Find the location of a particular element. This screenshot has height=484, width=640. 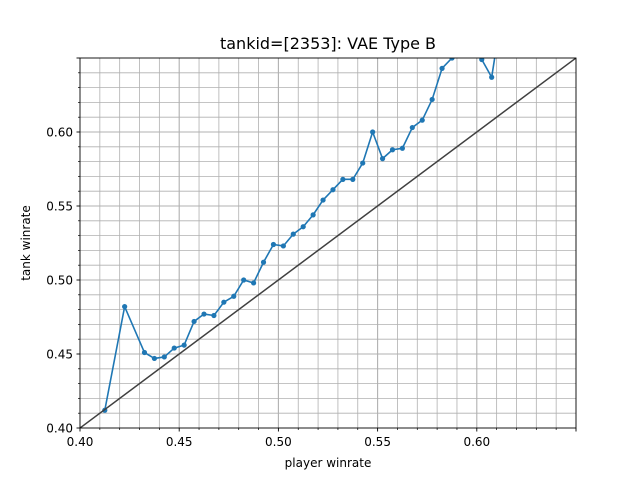

x-tick-label: 0.60 is located at coordinates (476, 442).